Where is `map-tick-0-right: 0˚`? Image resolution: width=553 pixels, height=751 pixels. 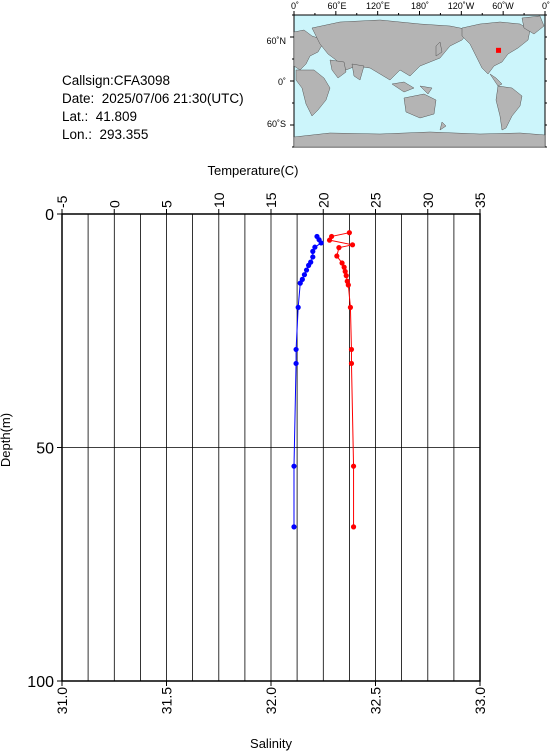 map-tick-0-right: 0˚ is located at coordinates (546, 6).